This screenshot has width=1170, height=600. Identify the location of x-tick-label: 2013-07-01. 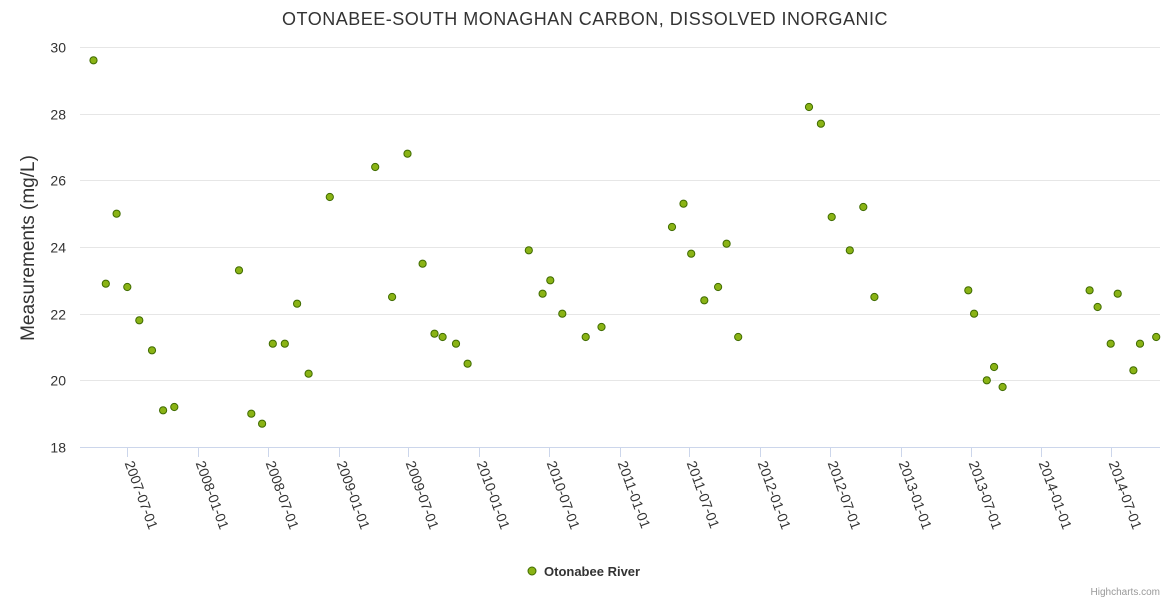
(986, 495).